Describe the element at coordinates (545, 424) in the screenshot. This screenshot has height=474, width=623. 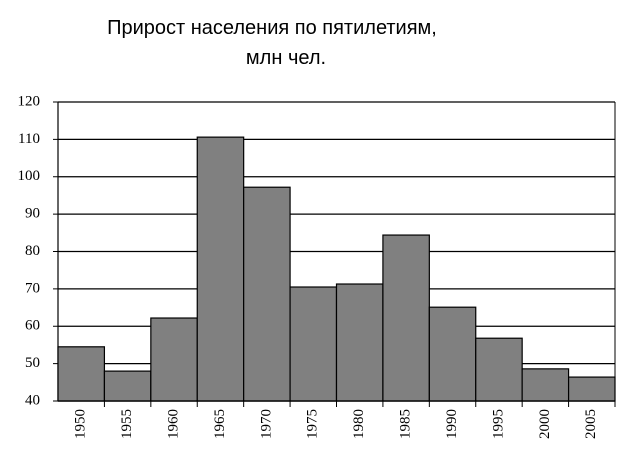
I see `x-tick-label: 2000` at that location.